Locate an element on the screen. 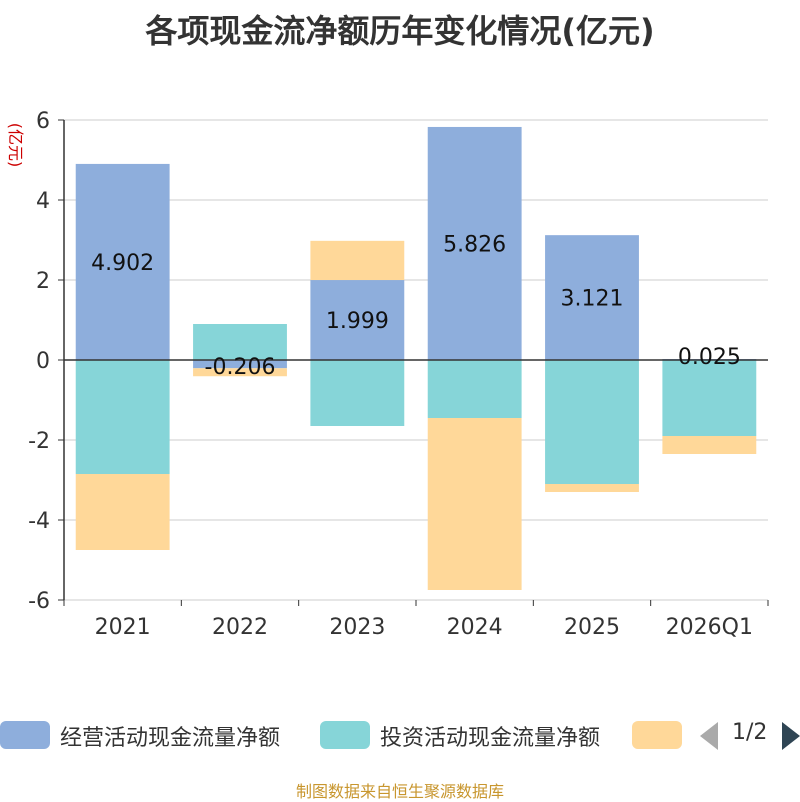 The height and width of the screenshot is (802, 800). y-tick-label: -4 is located at coordinates (39, 521).